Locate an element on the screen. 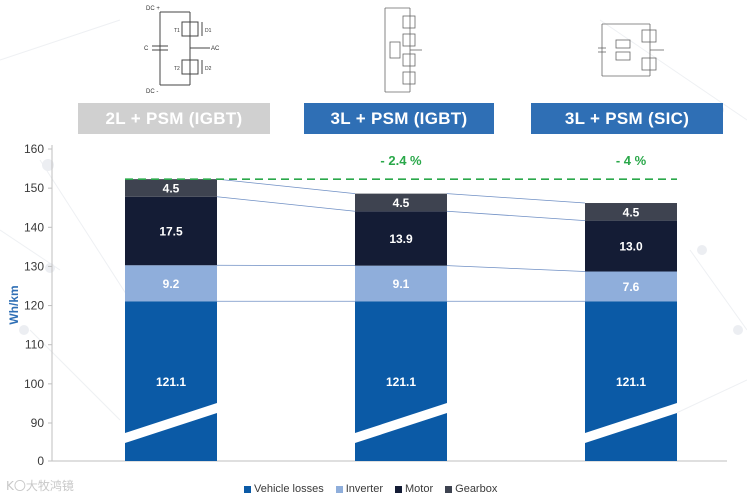 Image resolution: width=747 pixels, height=498 pixels. y-tick-label-140: 140 is located at coordinates (34, 227).